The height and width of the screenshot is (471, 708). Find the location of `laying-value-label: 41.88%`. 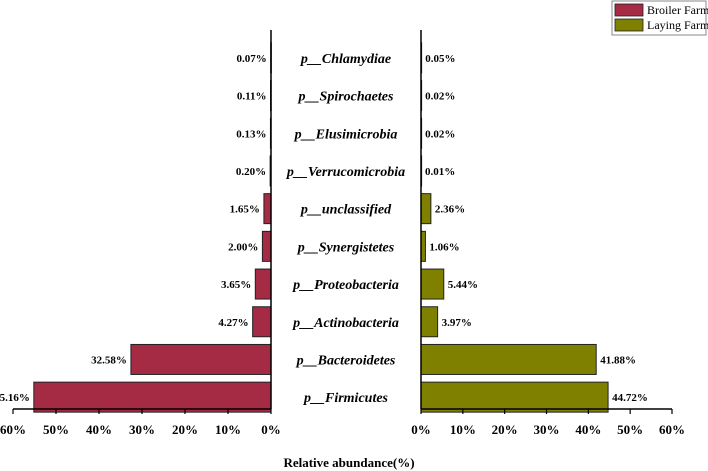

laying-value-label: 41.88% is located at coordinates (618, 360).